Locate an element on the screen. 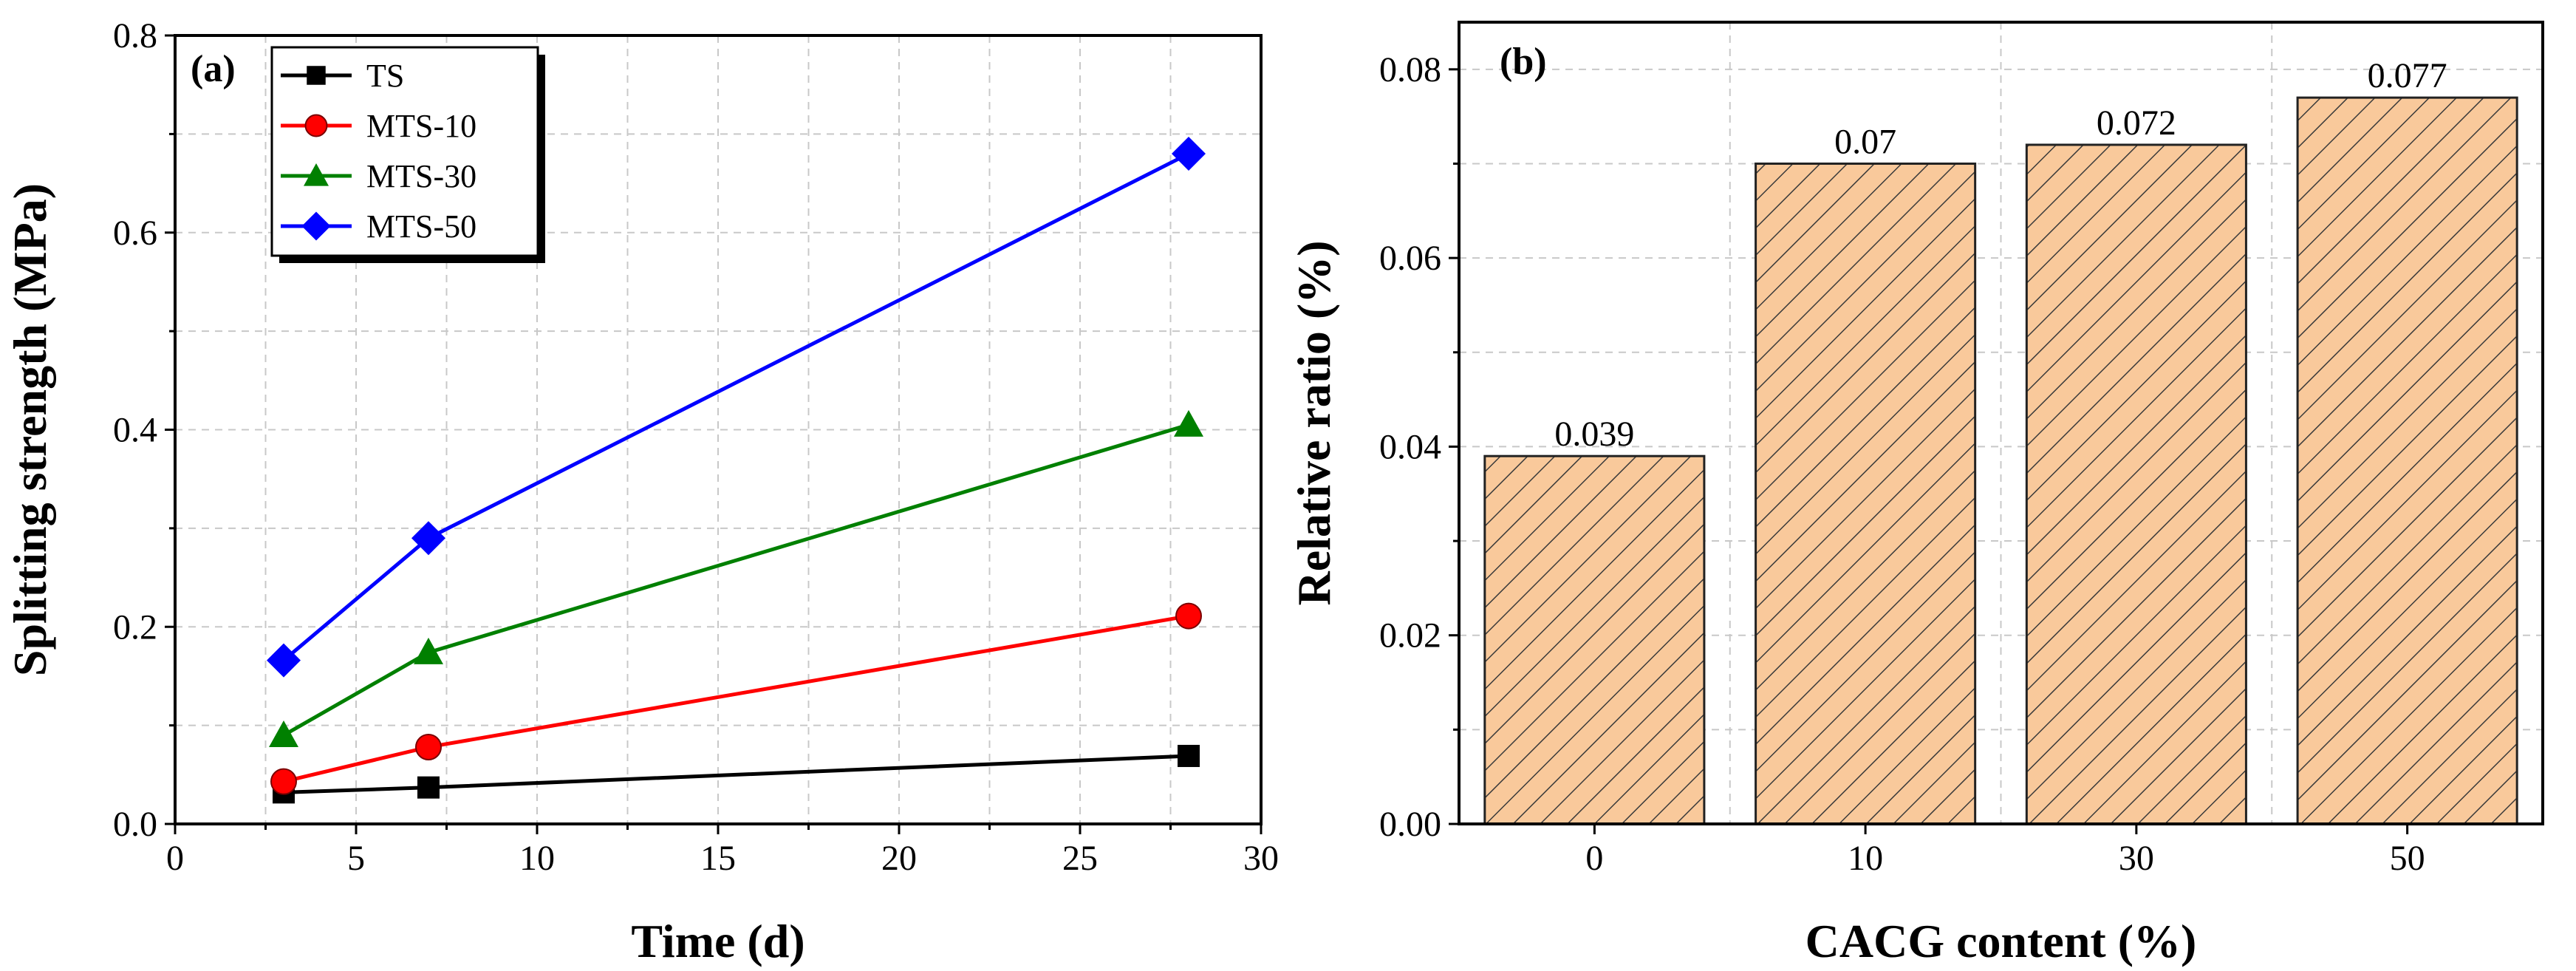 The image size is (2576, 971). x-axis-title: Time (d) is located at coordinates (717, 941).